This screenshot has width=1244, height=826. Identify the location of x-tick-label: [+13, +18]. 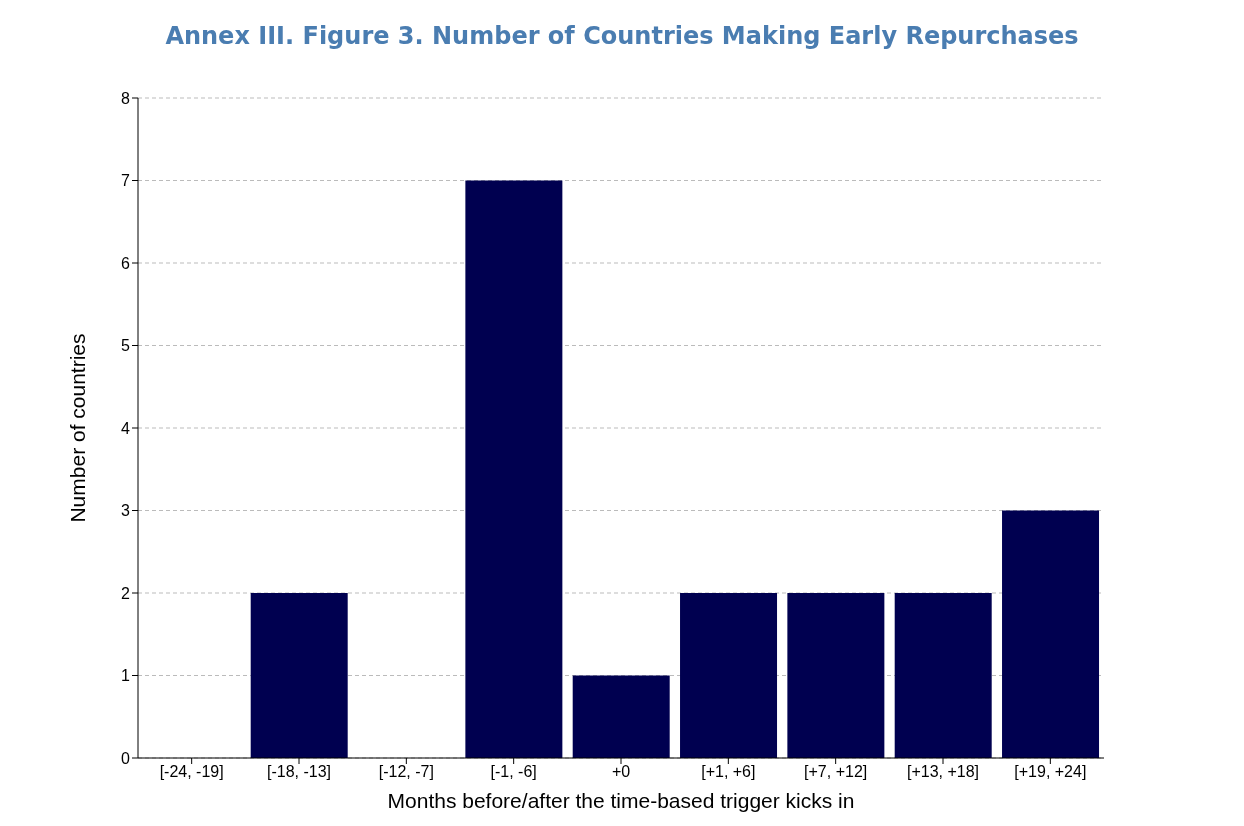
(943, 772).